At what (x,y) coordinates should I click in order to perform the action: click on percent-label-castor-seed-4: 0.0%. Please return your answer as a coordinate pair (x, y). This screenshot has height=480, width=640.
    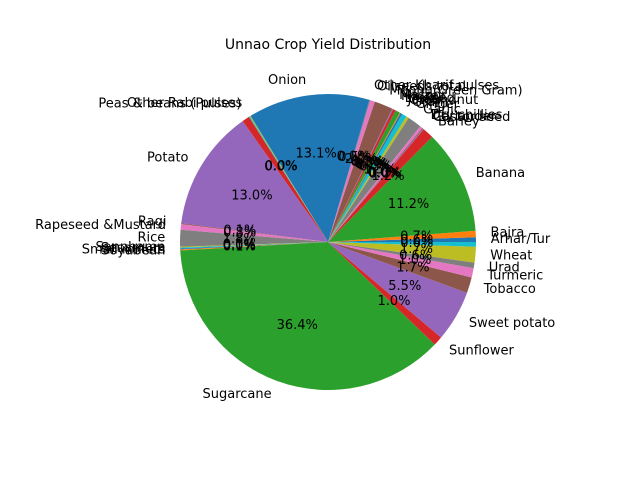
    Looking at the image, I should click on (385, 174).